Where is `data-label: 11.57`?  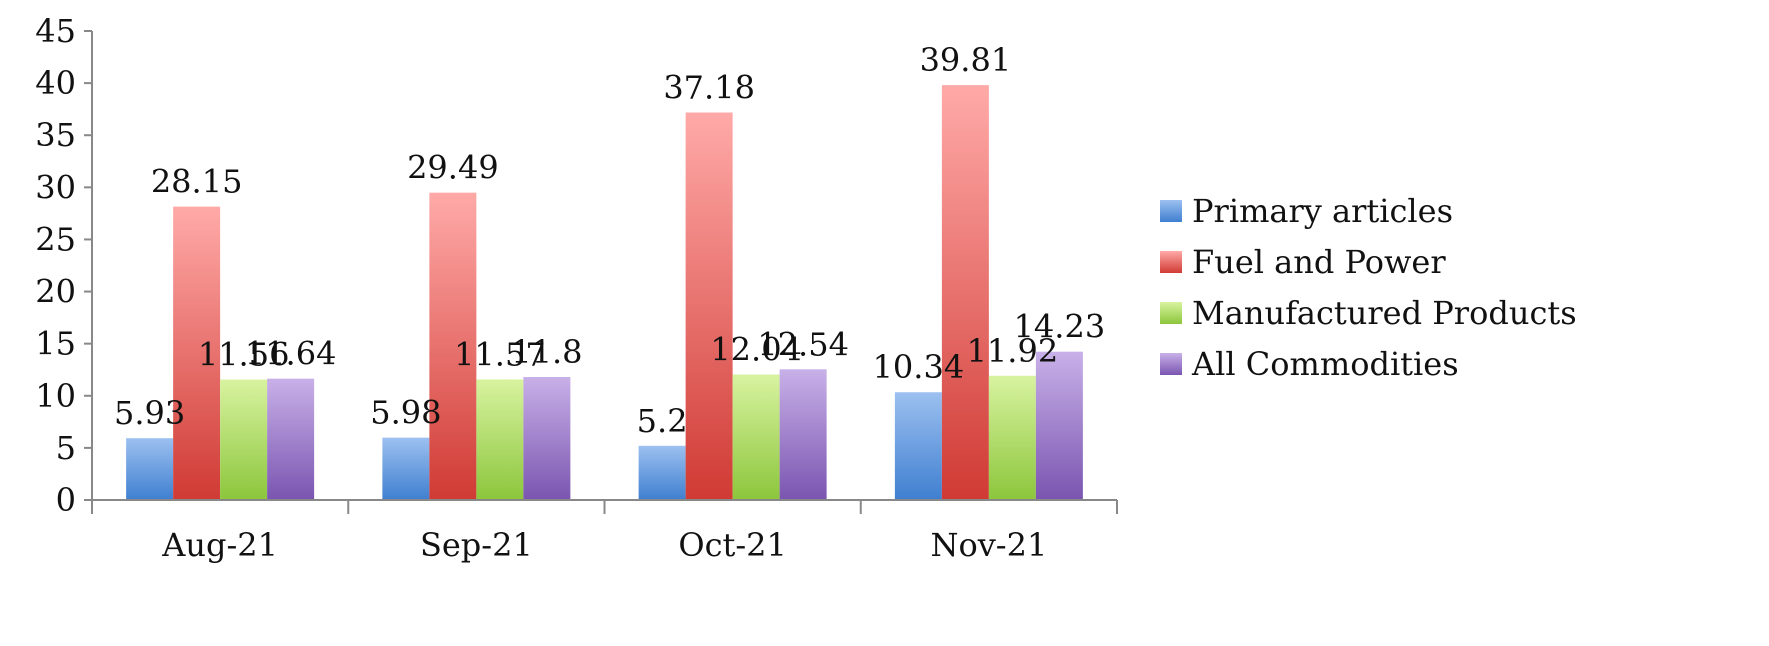 data-label: 11.57 is located at coordinates (500, 354).